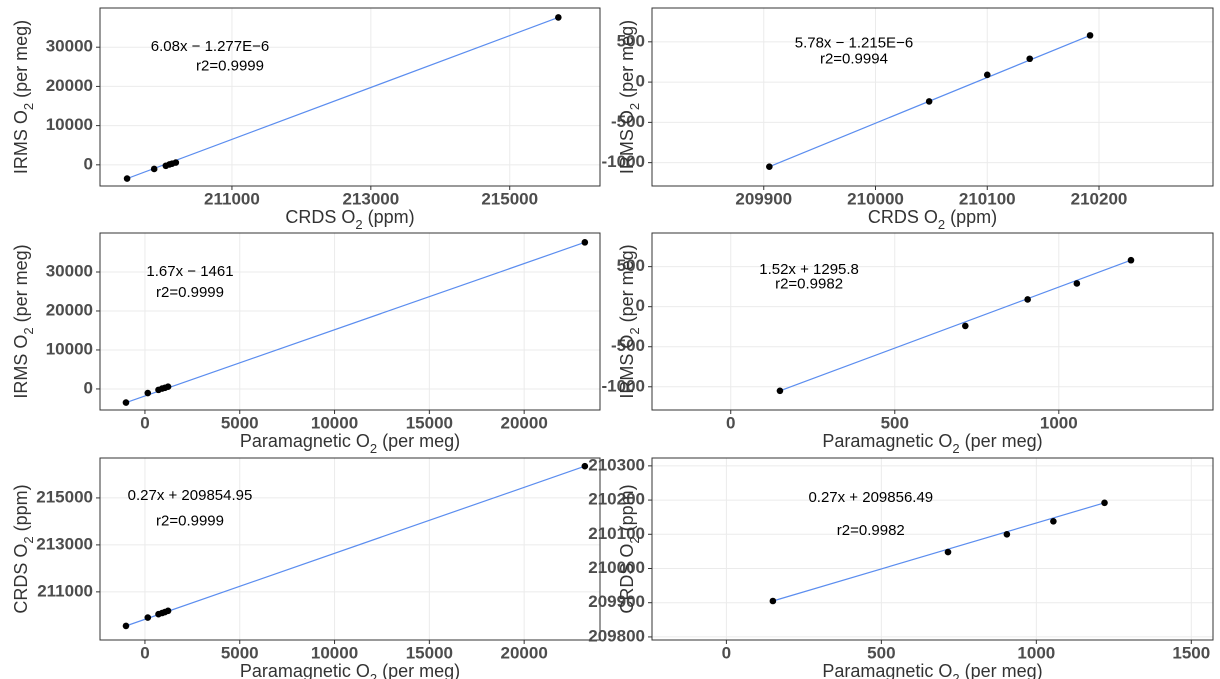 The width and height of the screenshot is (1220, 679). What do you see at coordinates (616, 499) in the screenshot?
I see `y-tick-label: 210200` at bounding box center [616, 499].